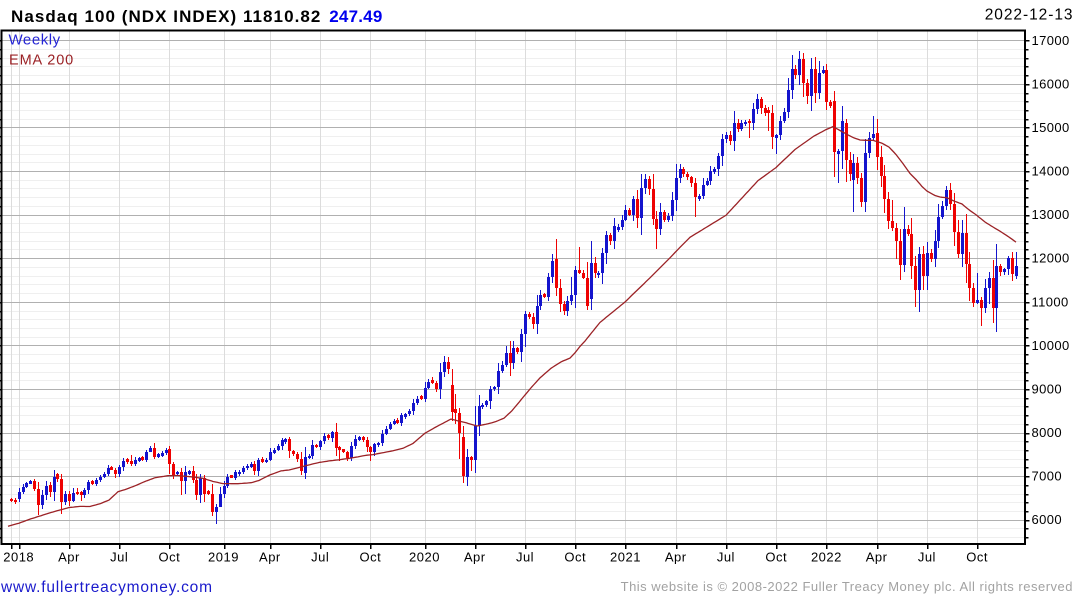  Describe the element at coordinates (1051, 127) in the screenshot. I see `svg-text: 15000` at that location.